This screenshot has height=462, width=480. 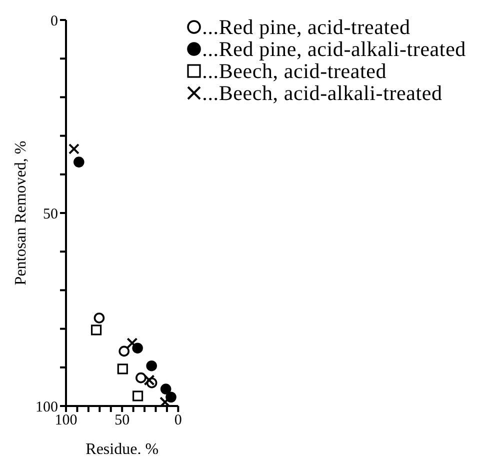 What do you see at coordinates (122, 449) in the screenshot?
I see `x-axis-title: Residue. %` at bounding box center [122, 449].